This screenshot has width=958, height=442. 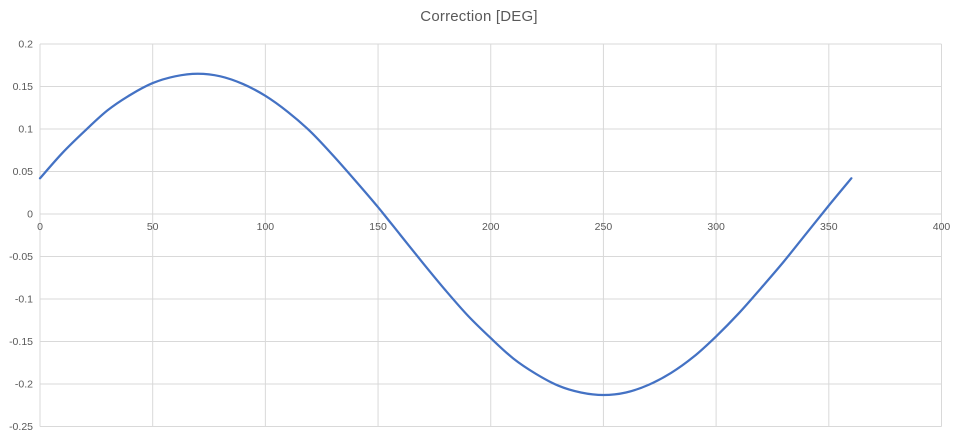 I want to click on x-axis-tick-label: 150, so click(x=378, y=227).